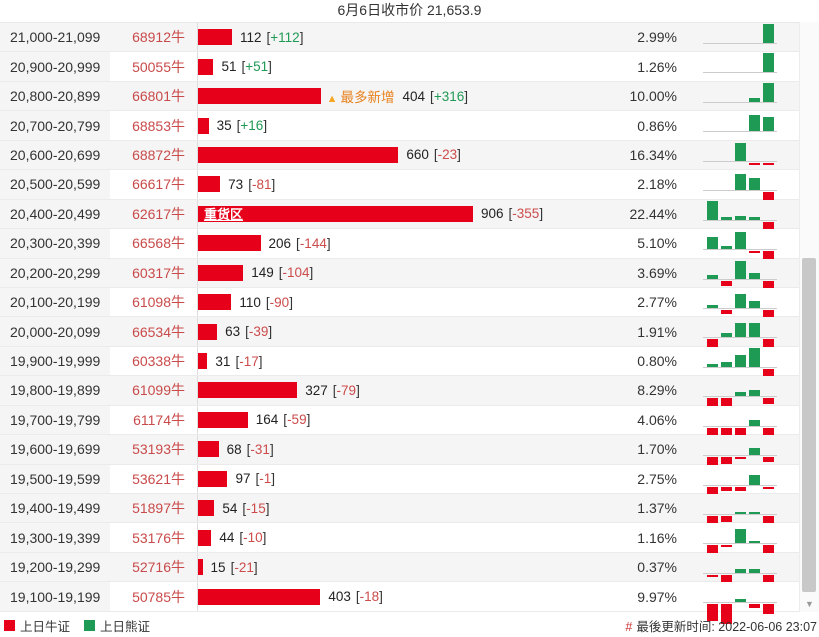 This screenshot has height=637, width=819. What do you see at coordinates (55, 302) in the screenshot?
I see `price-range: 20,100-20,199` at bounding box center [55, 302].